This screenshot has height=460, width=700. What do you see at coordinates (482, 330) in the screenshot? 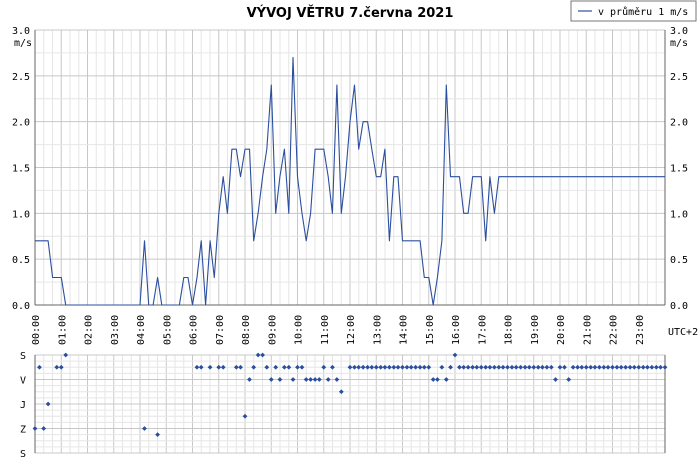
I see `x-tick-label: 17:00` at bounding box center [482, 330].